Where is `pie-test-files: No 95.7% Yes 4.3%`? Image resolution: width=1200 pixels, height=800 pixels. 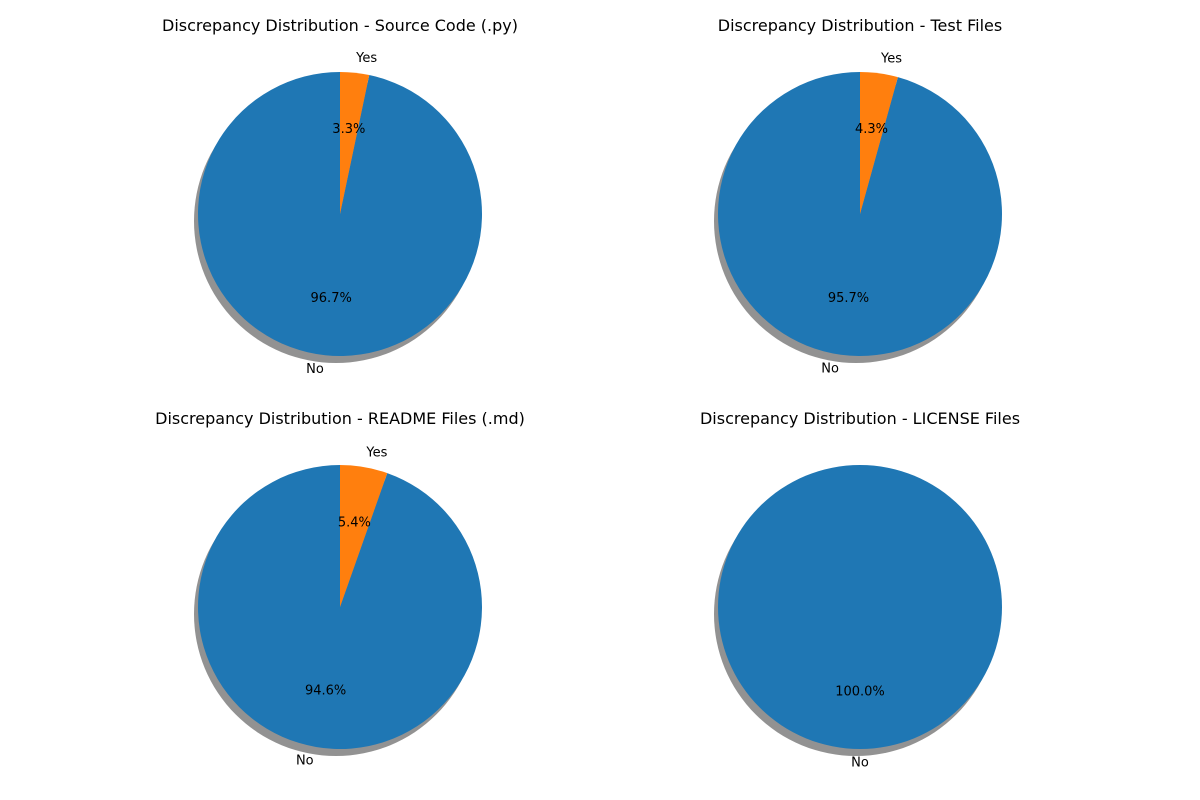
pie-test-files: No 95.7% Yes 4.3% is located at coordinates (858, 214).